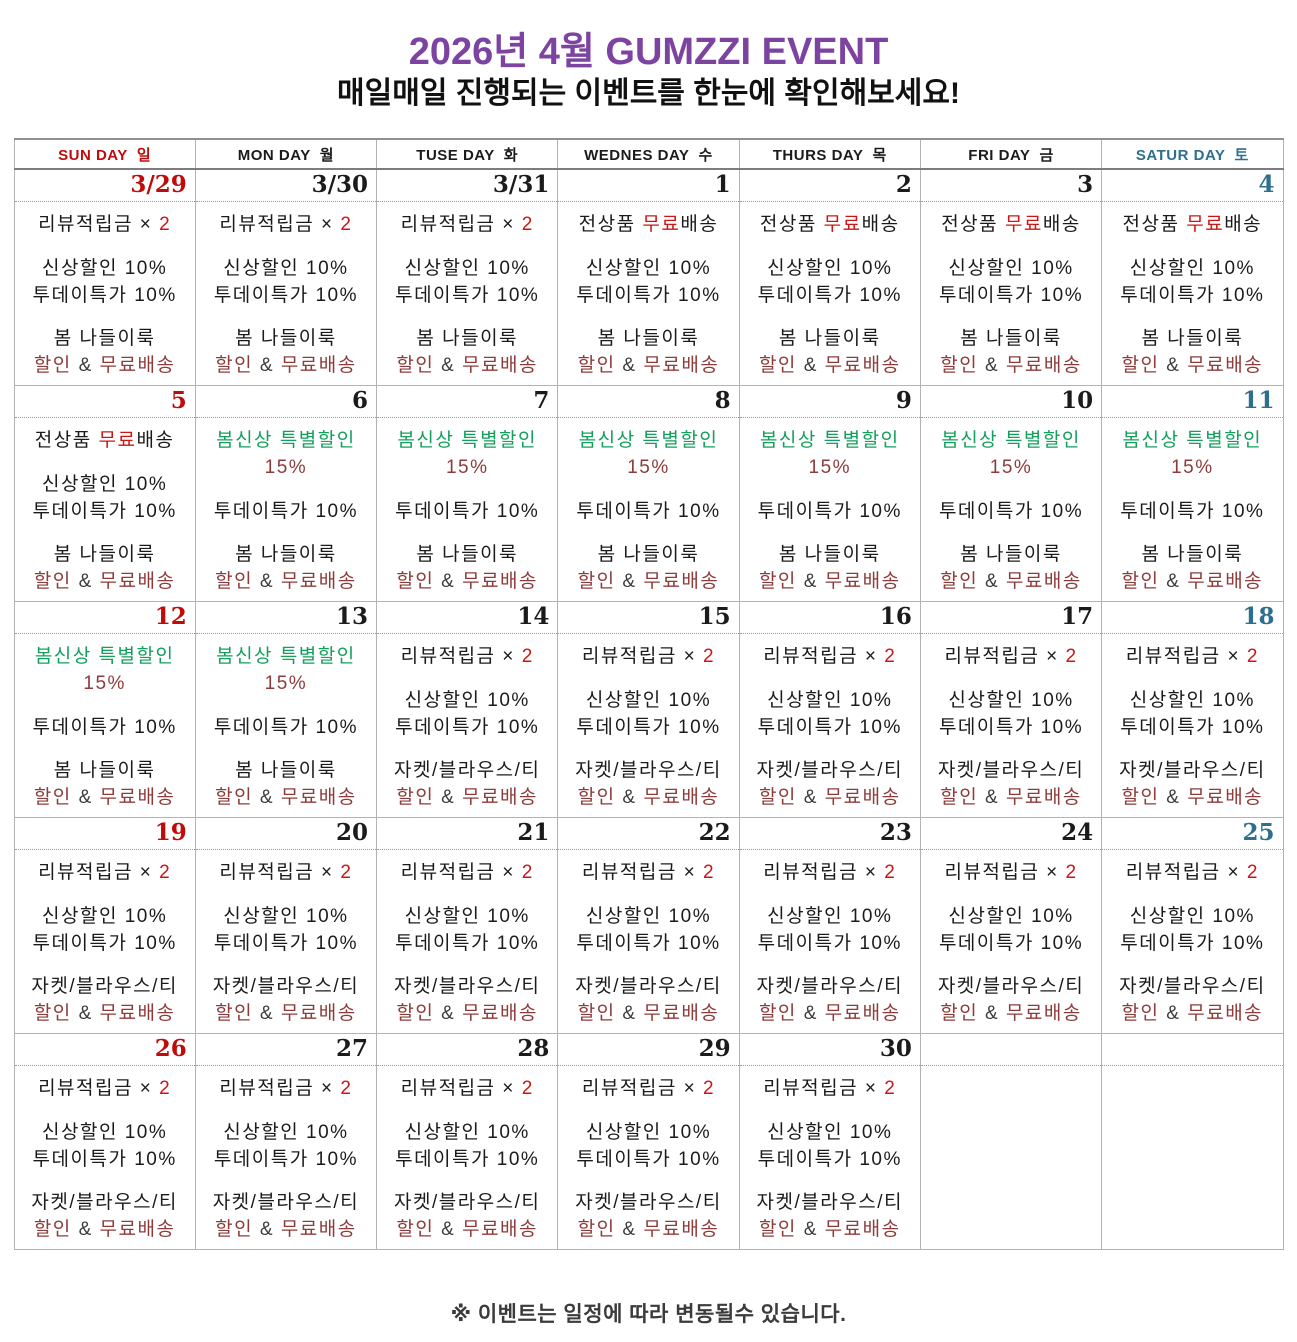 The image size is (1297, 1342). I want to click on date-row: 5 6 7 8 9 10 11, so click(648, 401).